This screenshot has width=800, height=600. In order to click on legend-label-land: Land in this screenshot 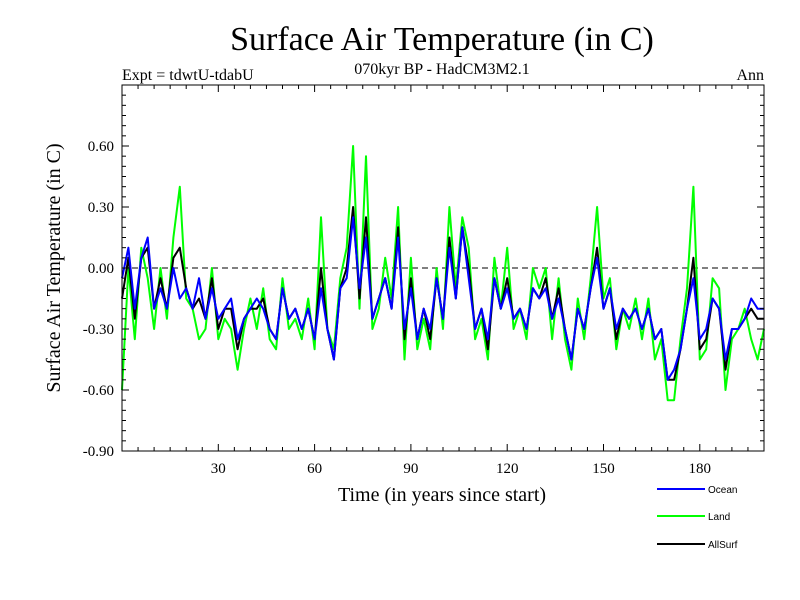, I will do `click(719, 517)`.